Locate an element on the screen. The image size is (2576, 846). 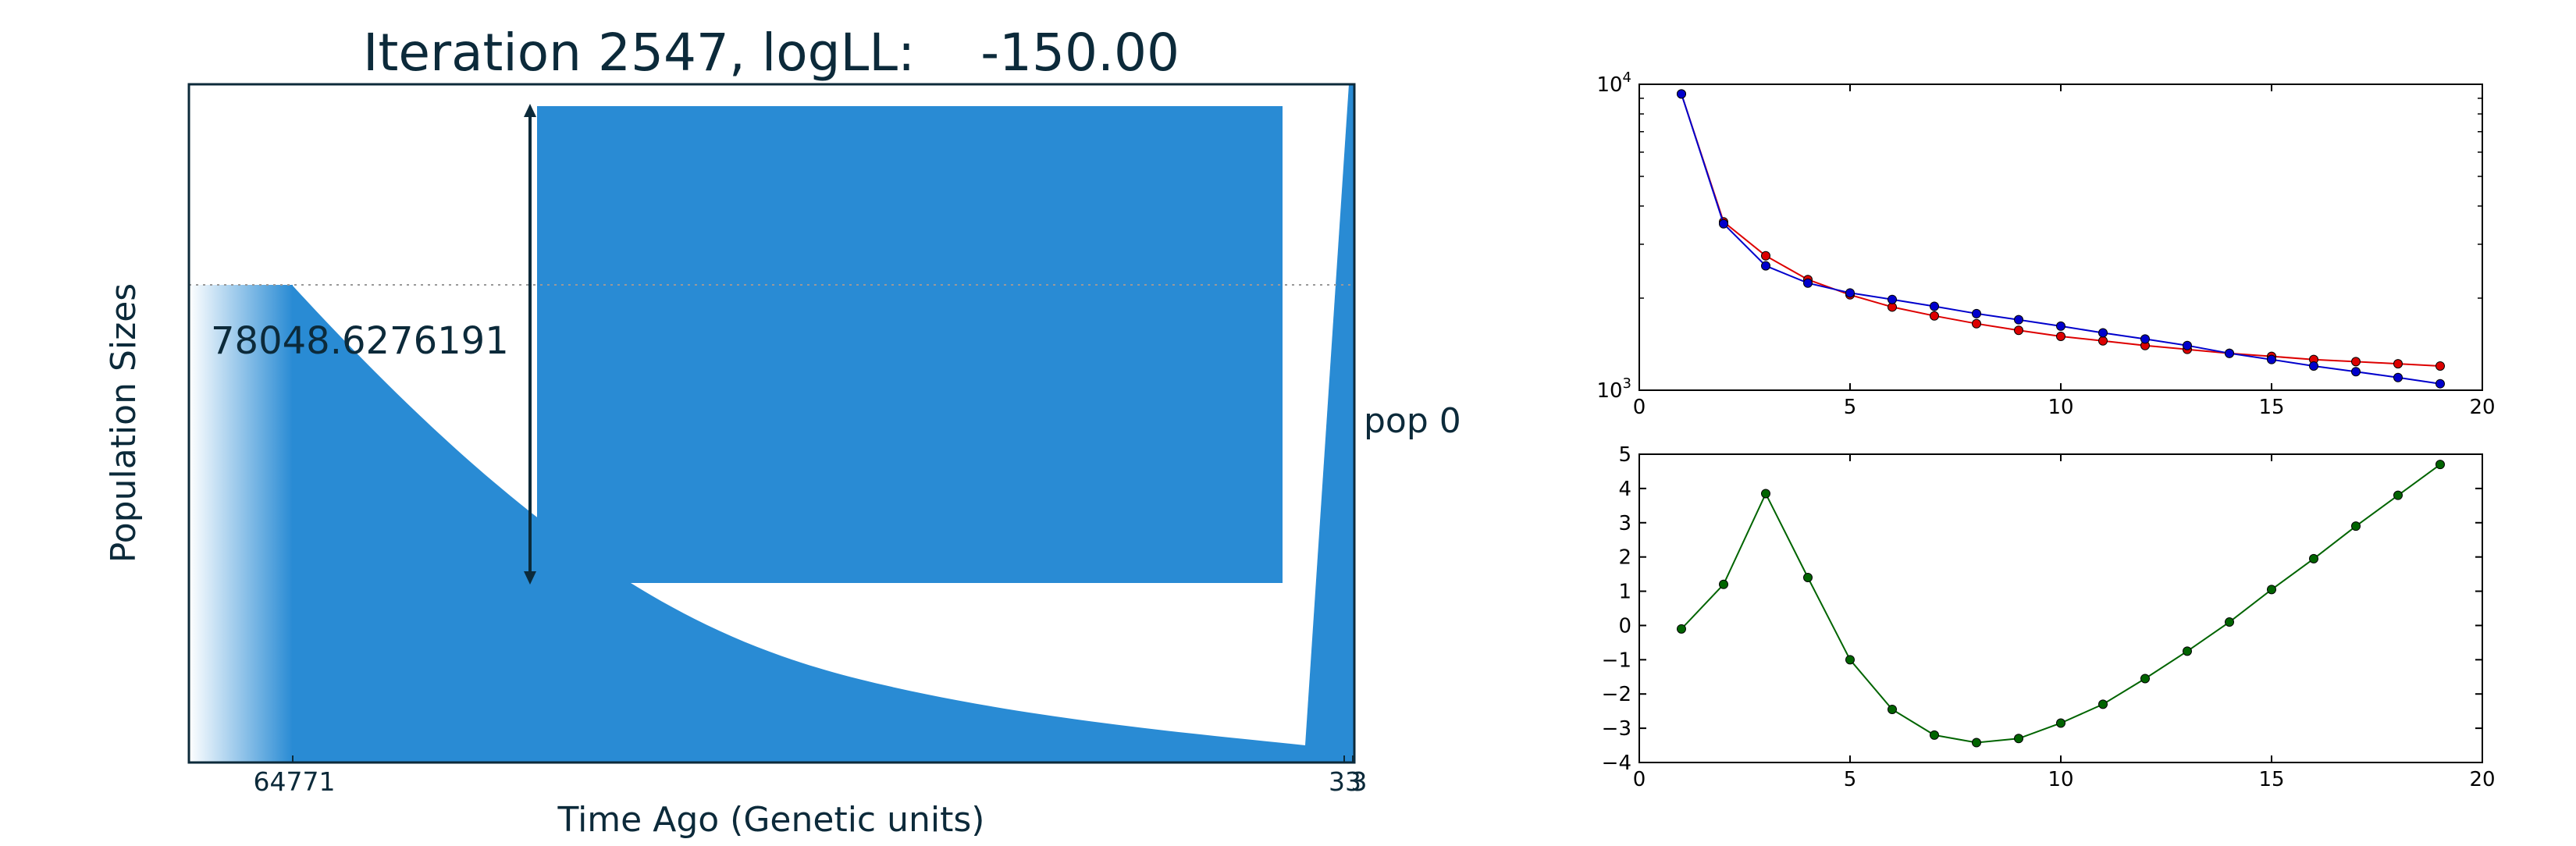
bottom-y-tick-label-0: −4 is located at coordinates (1616, 763).